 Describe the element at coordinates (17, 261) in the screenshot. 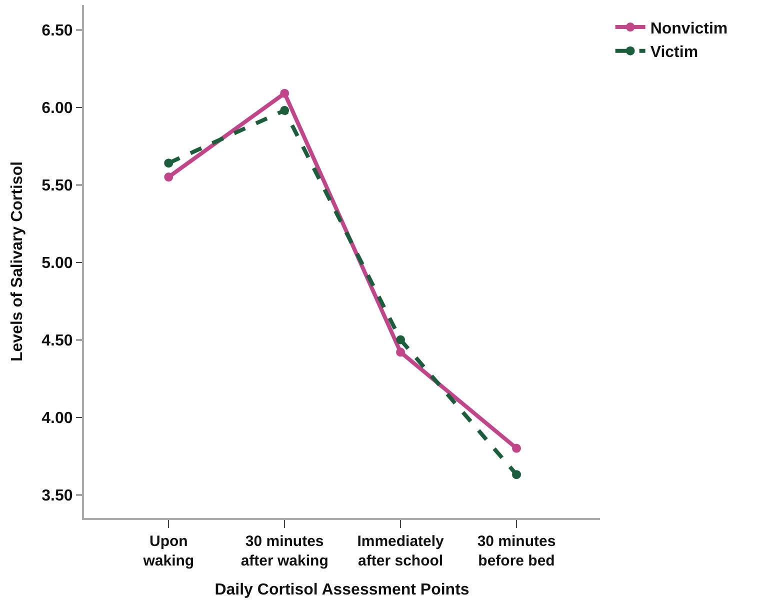

I see `y-axis-title: Levels of Salivary Cortisol` at that location.